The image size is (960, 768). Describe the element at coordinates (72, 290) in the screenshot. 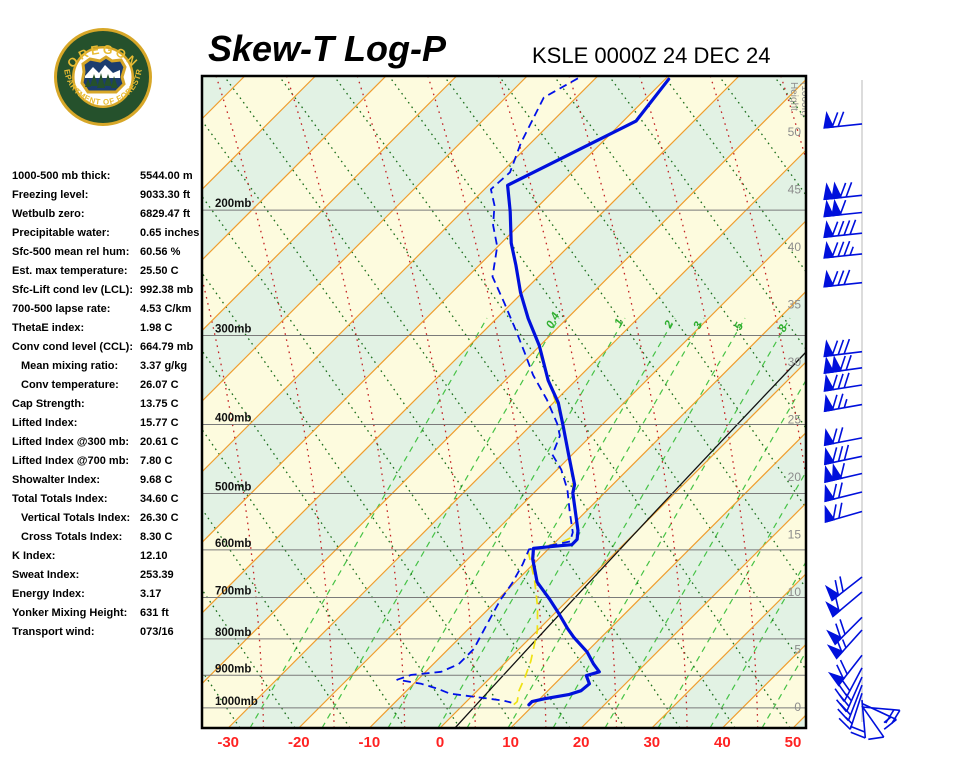

I see `index-label: Sfc-Lift cond lev (LCL):` at that location.